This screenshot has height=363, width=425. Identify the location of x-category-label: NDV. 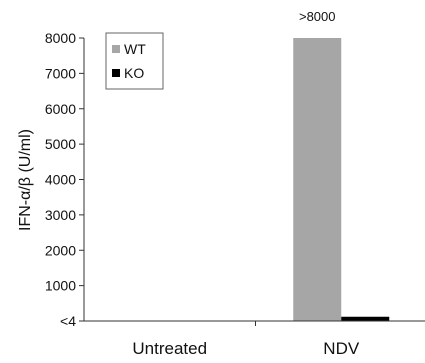
(341, 348).